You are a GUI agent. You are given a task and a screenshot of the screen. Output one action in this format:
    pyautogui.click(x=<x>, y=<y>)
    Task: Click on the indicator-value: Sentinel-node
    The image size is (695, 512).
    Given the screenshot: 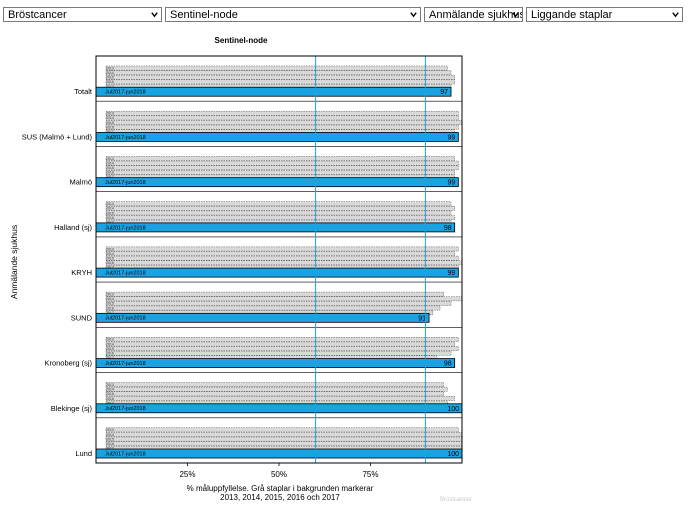 What is the action you would take?
    pyautogui.click(x=204, y=15)
    